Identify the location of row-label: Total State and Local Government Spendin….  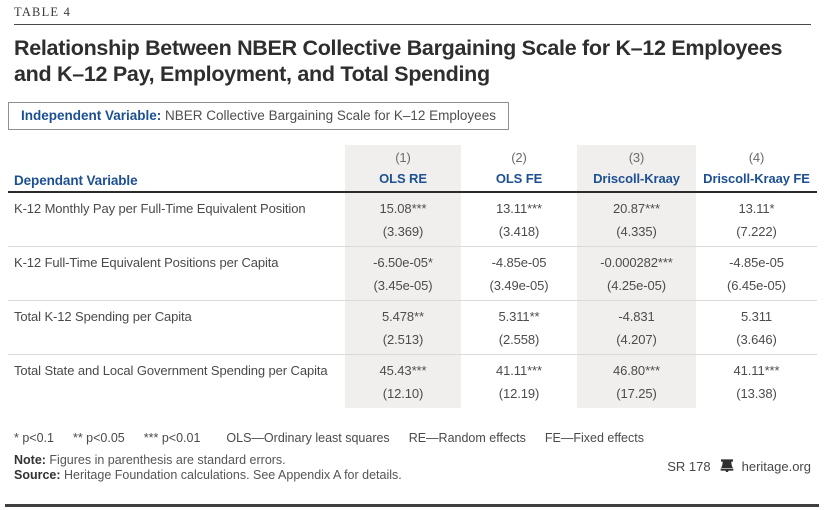
(171, 371).